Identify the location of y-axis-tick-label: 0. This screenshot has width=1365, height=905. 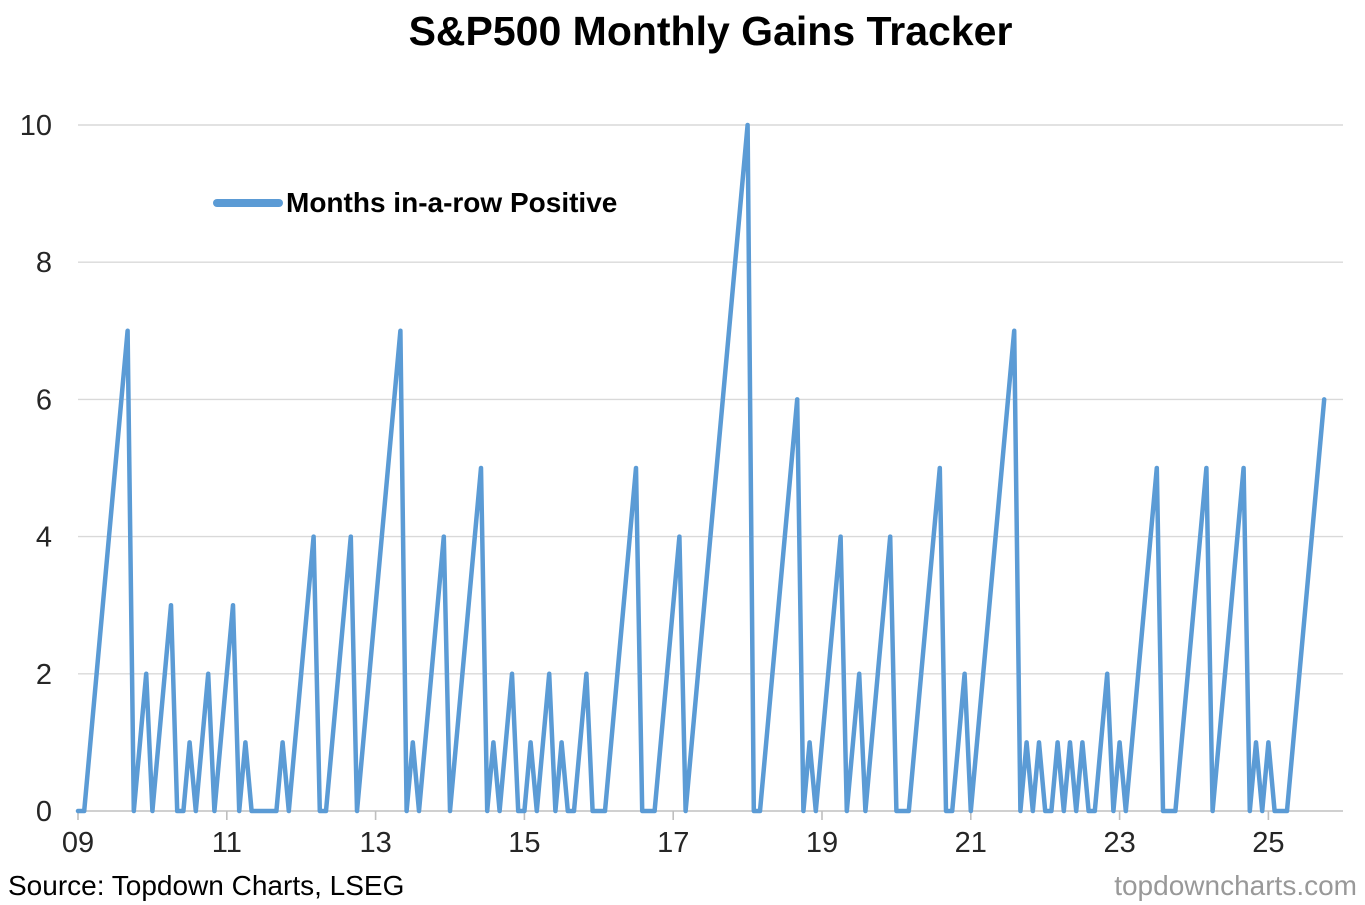
(44, 812).